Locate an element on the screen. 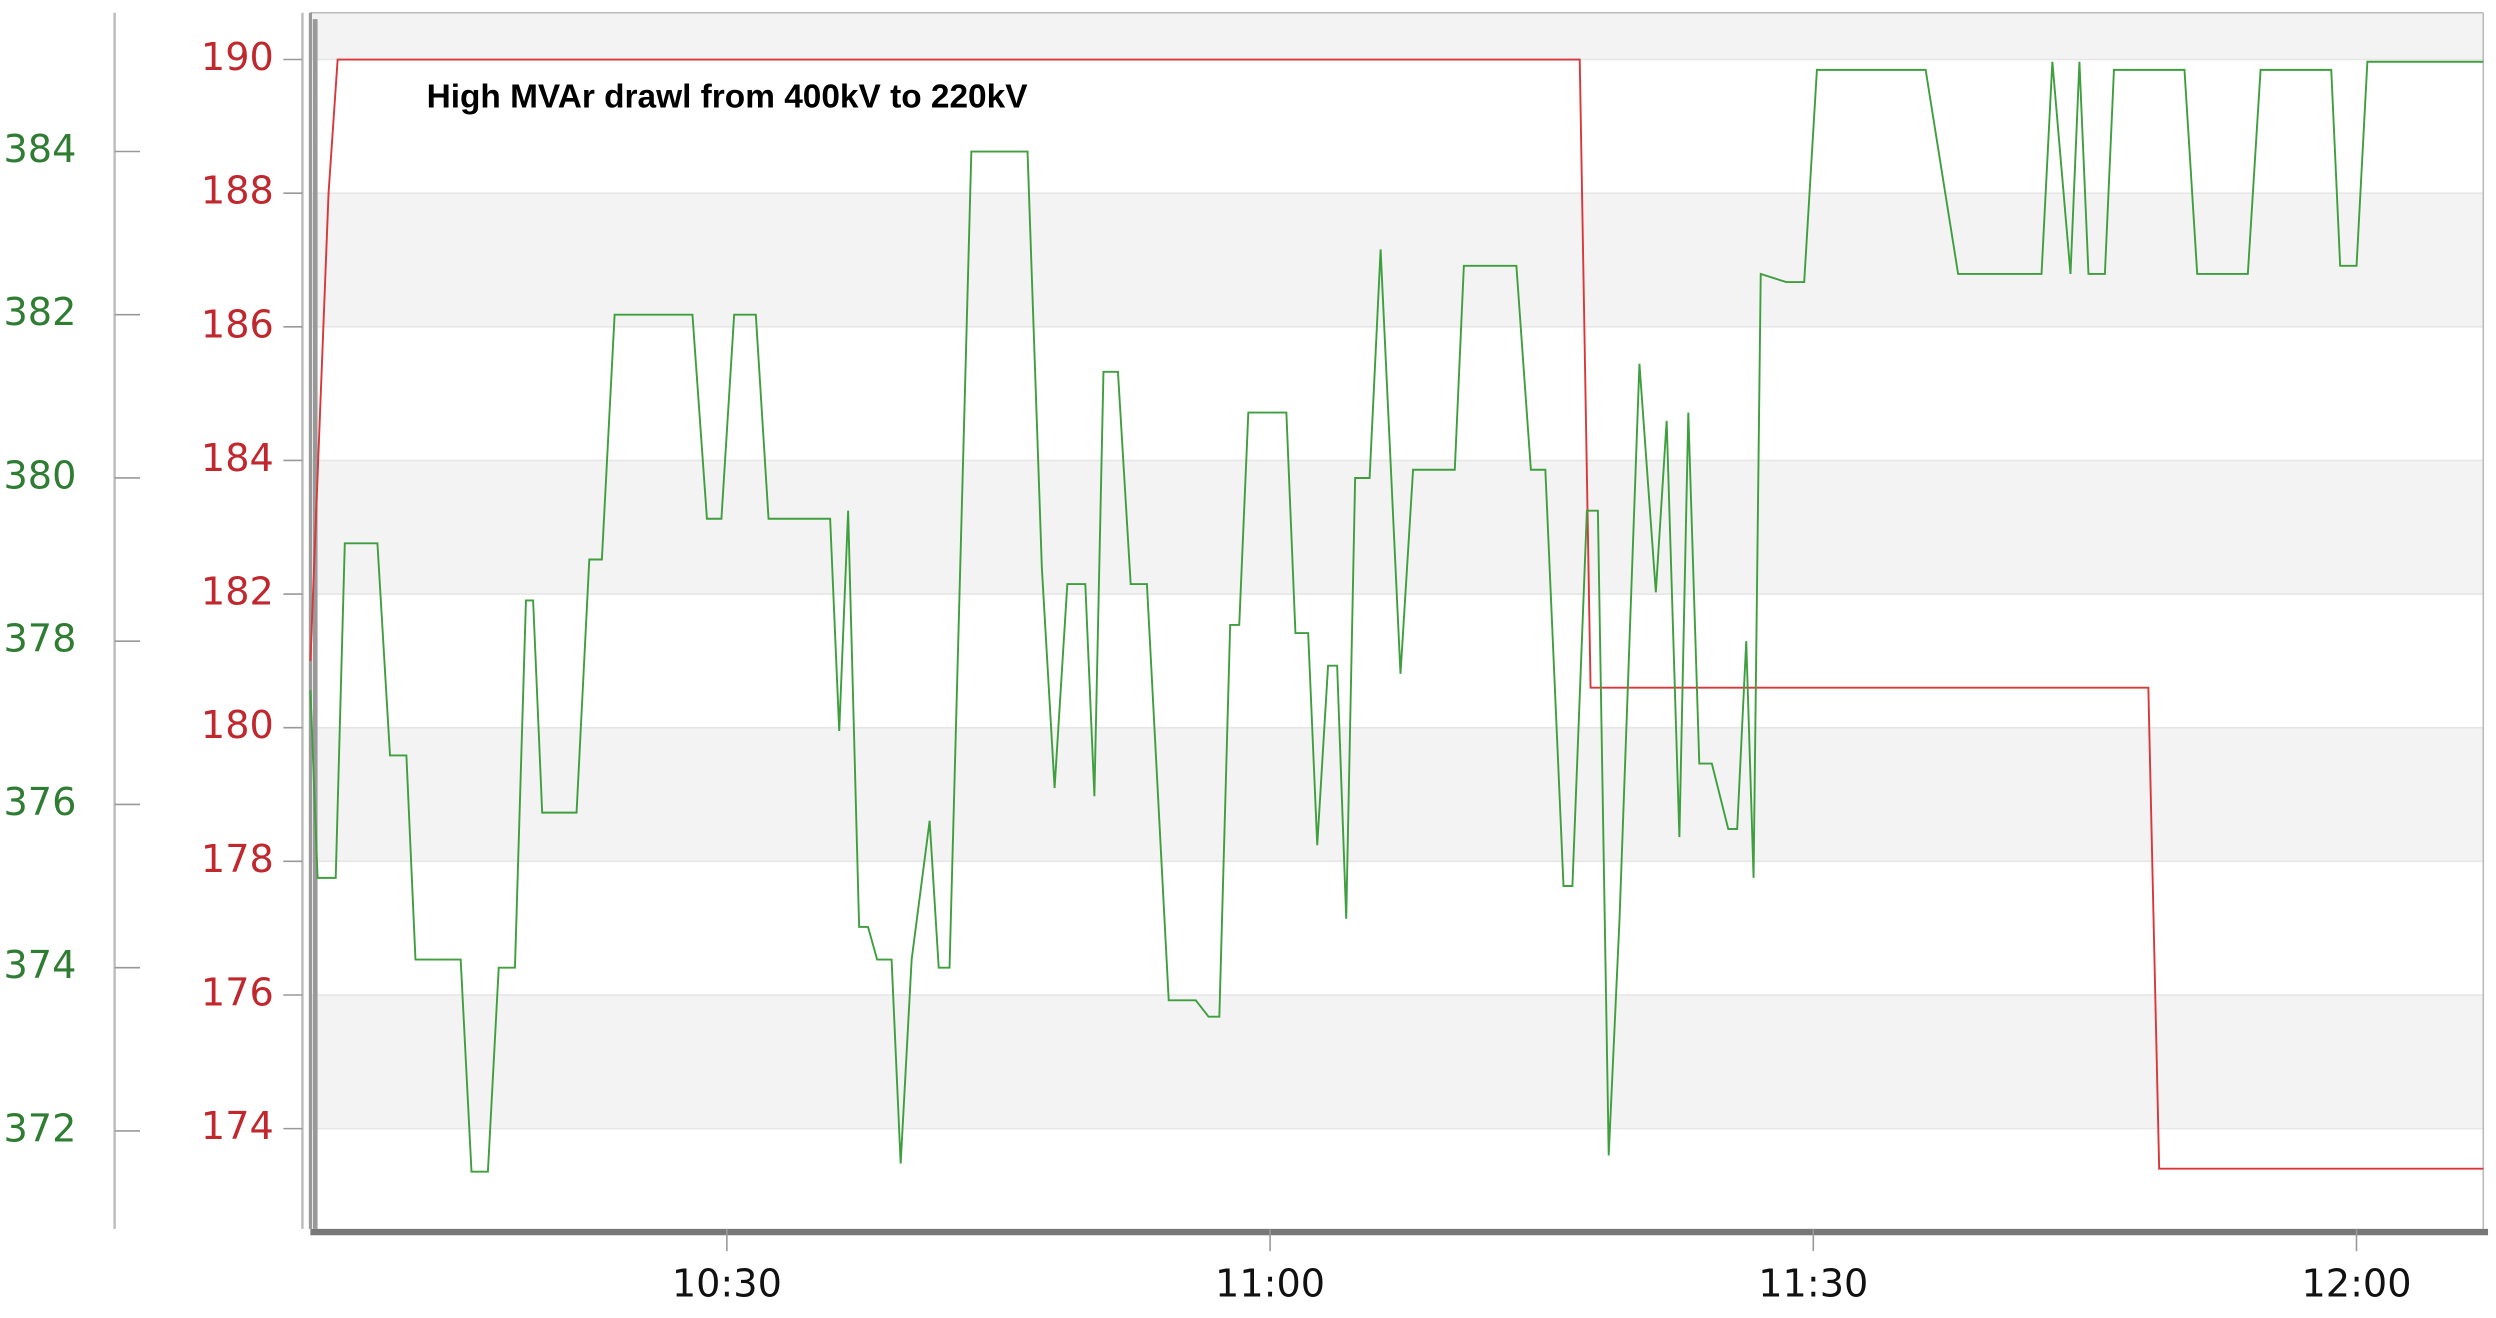 This screenshot has width=2496, height=1318. y2-tick-label: 376 is located at coordinates (40, 803).